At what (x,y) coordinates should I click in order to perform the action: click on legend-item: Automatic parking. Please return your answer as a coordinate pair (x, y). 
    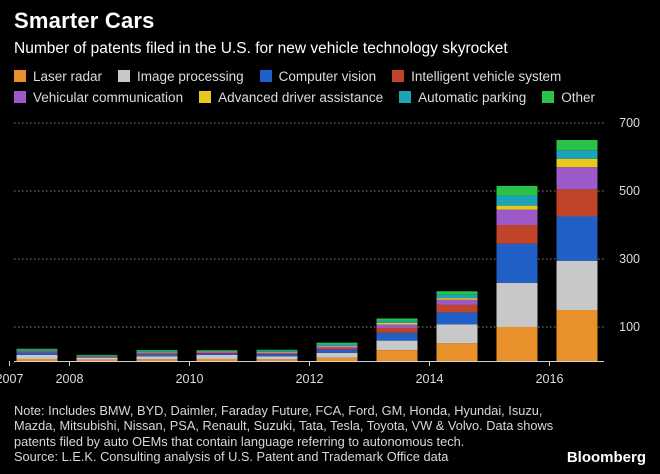
    Looking at the image, I should click on (462, 97).